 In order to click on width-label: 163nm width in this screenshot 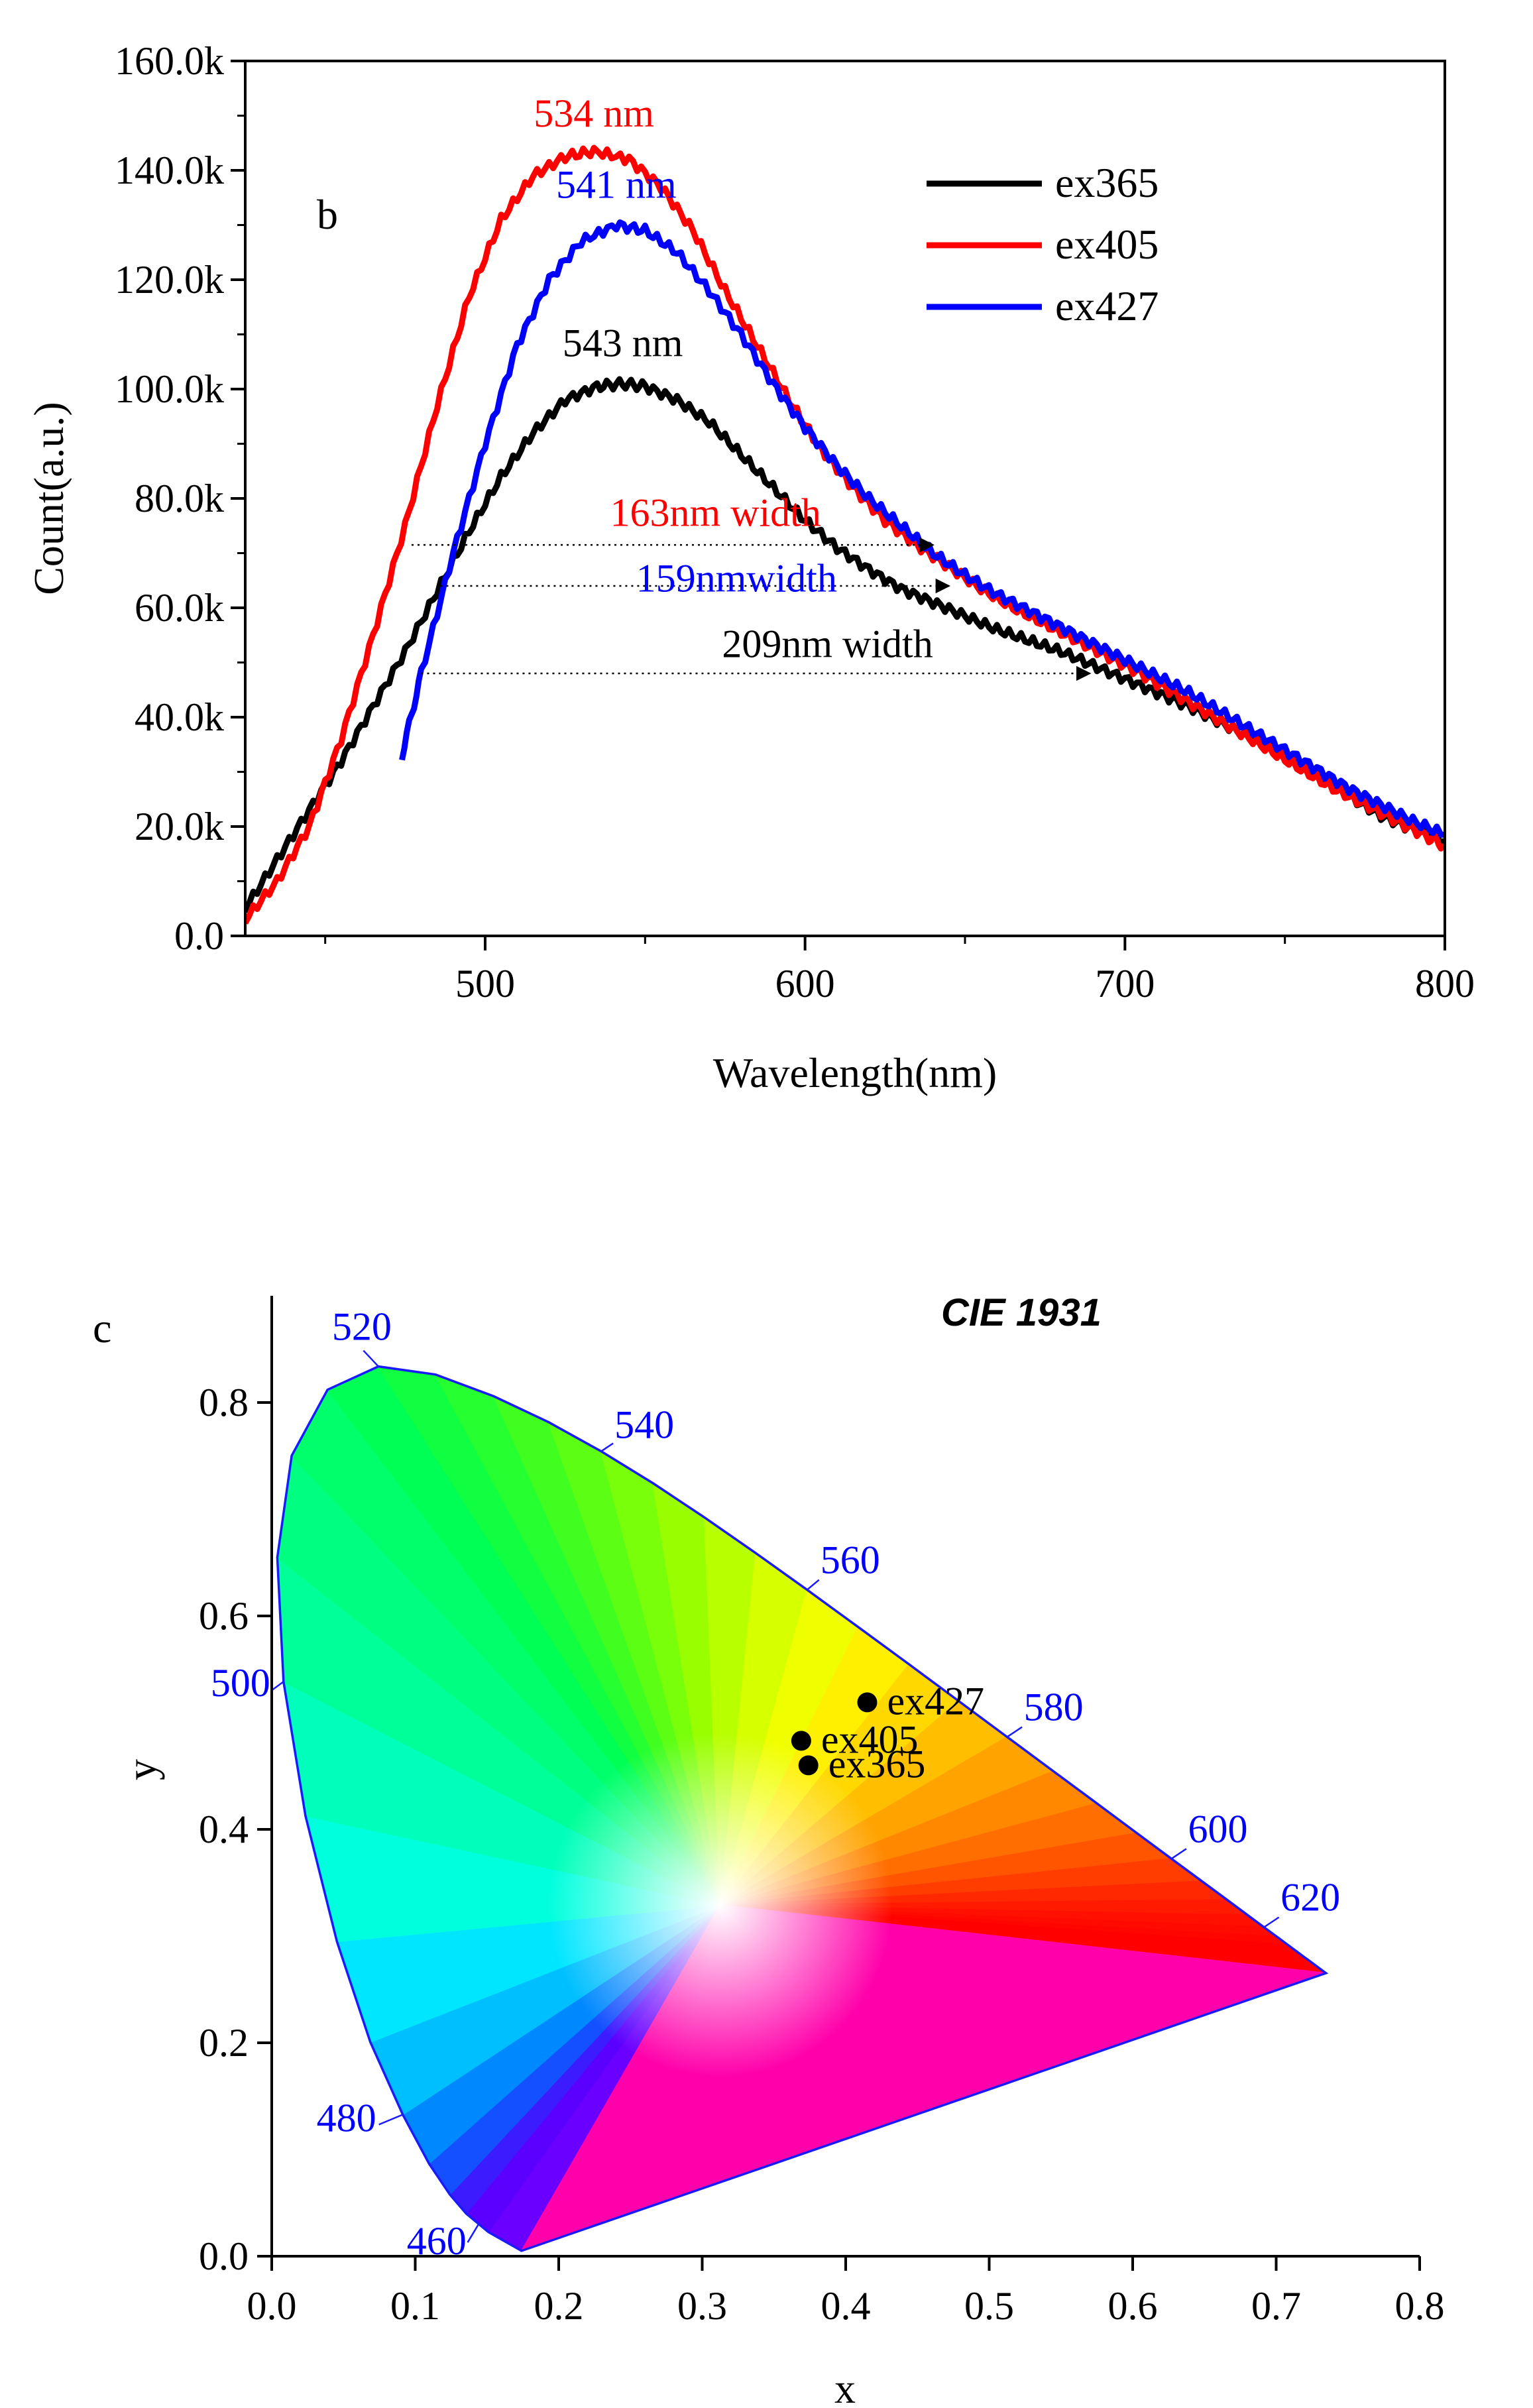, I will do `click(715, 512)`.